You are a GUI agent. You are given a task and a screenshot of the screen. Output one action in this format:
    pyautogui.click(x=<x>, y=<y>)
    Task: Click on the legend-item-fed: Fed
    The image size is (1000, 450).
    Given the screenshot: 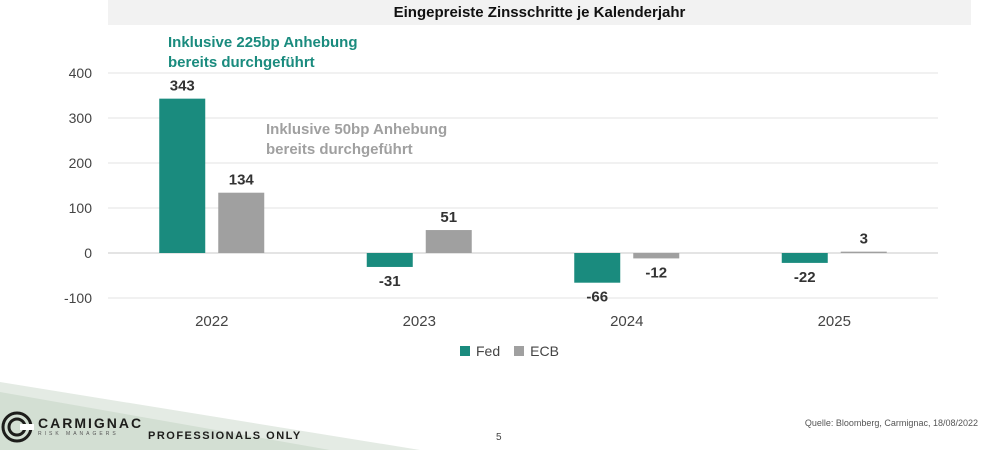 What is the action you would take?
    pyautogui.click(x=480, y=351)
    